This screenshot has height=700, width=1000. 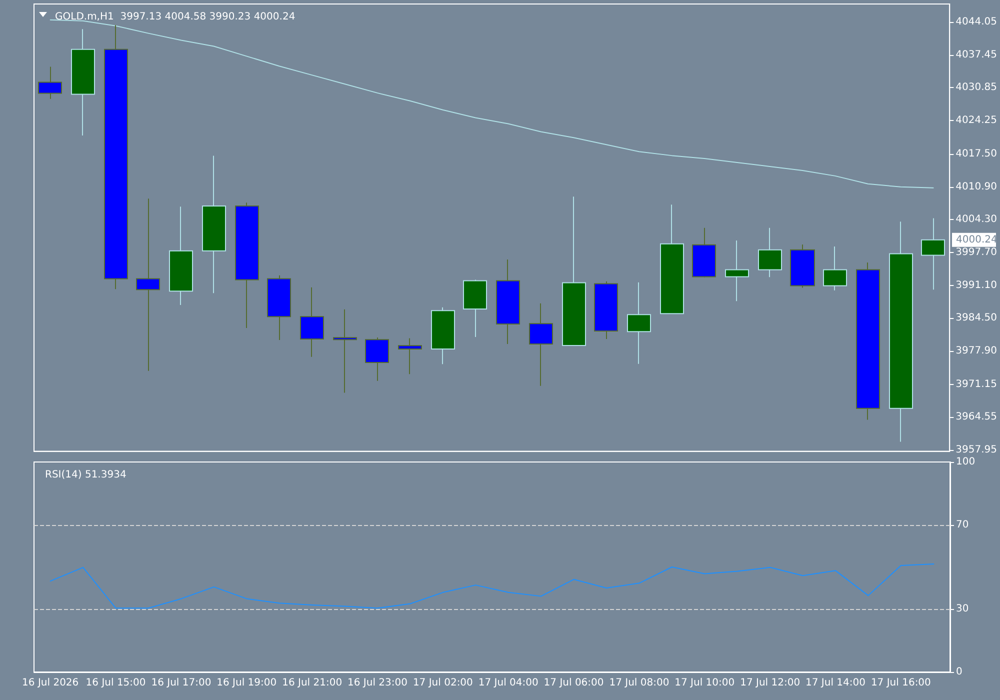 What do you see at coordinates (574, 683) in the screenshot?
I see `x-tick-label: 17 Jul 06:00` at bounding box center [574, 683].